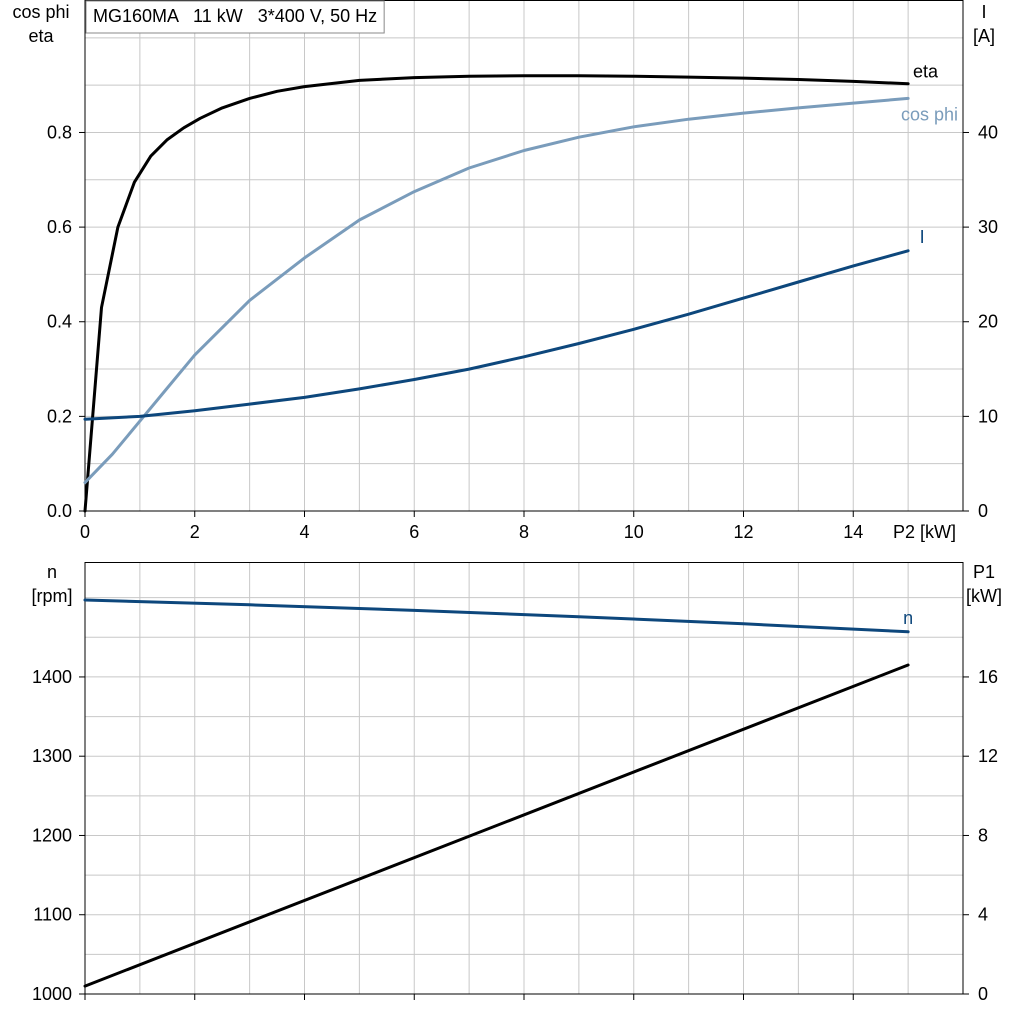  What do you see at coordinates (51, 596) in the screenshot?
I see `y-left-axis-title: [rpm]` at bounding box center [51, 596].